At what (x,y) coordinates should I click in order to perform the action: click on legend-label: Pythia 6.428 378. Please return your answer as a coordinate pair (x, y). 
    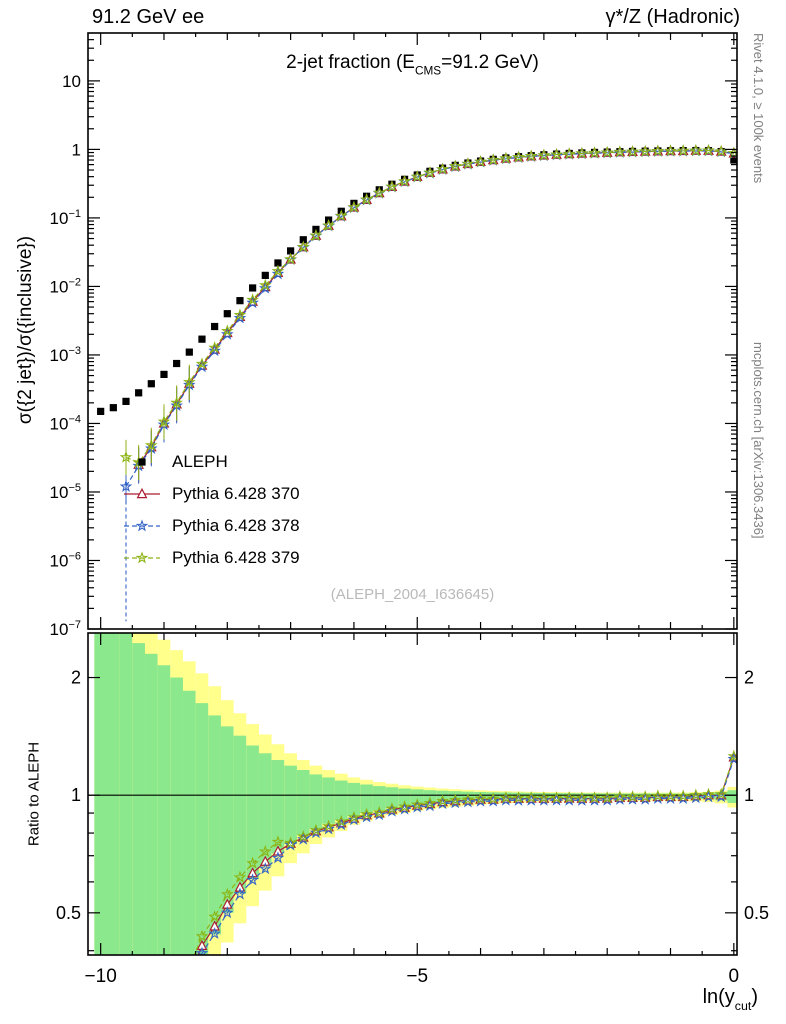
    Looking at the image, I should click on (236, 525).